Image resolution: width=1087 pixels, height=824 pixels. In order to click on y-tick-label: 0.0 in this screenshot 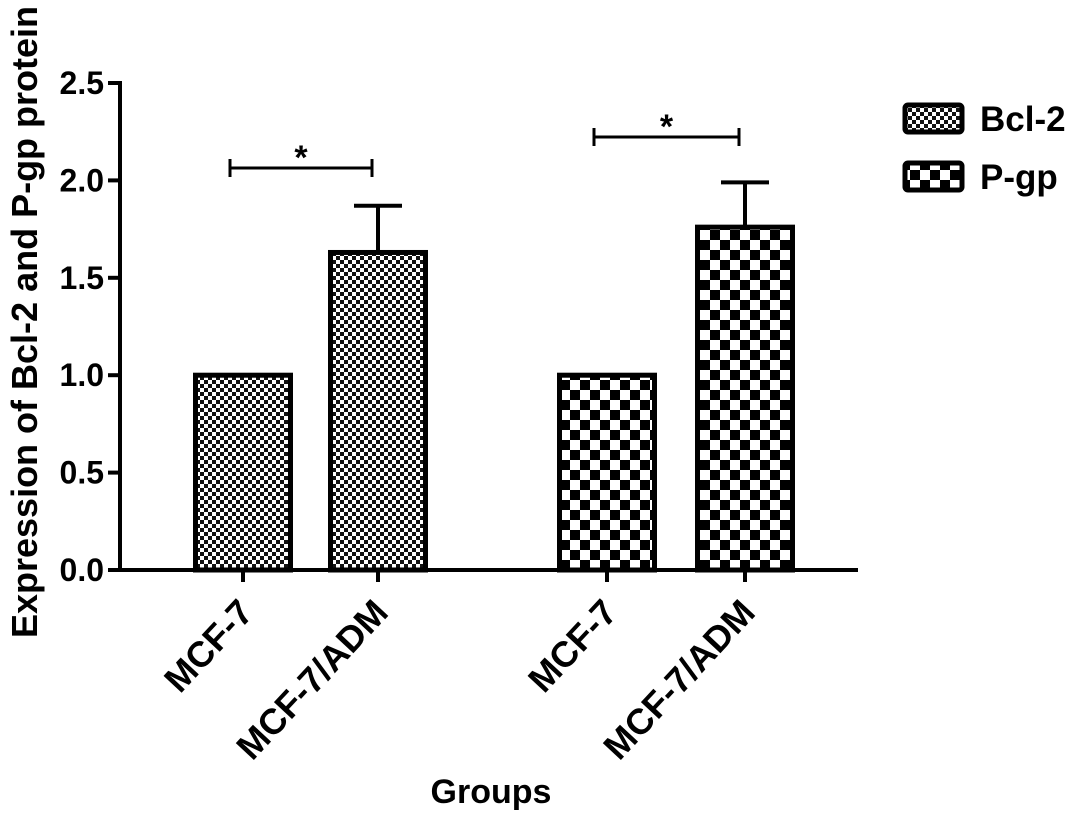, I will do `click(82, 570)`.